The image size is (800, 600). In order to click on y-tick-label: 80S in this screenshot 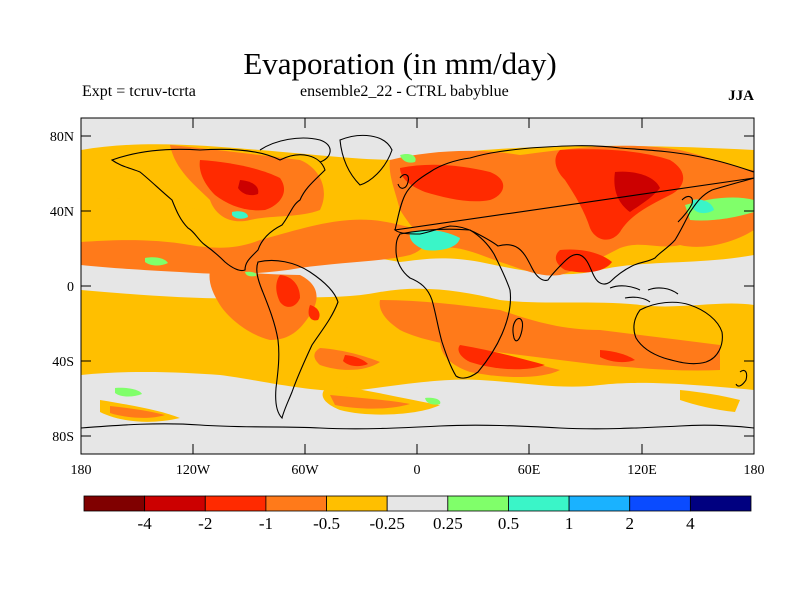, I will do `click(63, 437)`.